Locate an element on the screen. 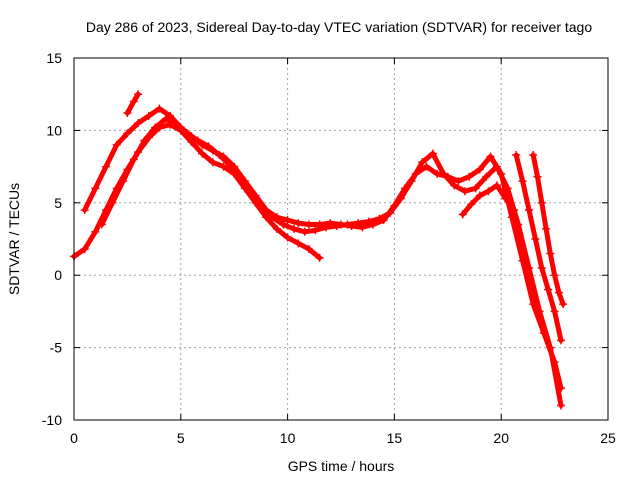 The height and width of the screenshot is (480, 640). x-tick-label: 5 is located at coordinates (181, 438).